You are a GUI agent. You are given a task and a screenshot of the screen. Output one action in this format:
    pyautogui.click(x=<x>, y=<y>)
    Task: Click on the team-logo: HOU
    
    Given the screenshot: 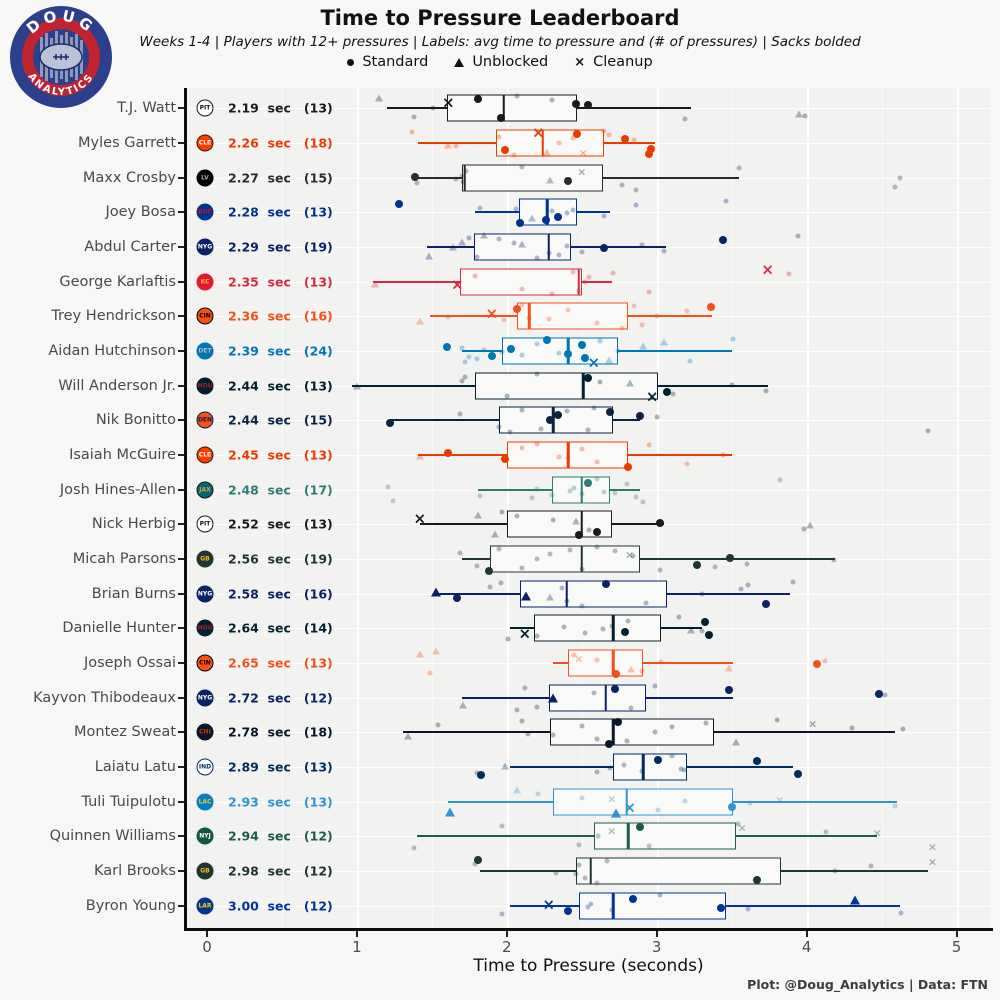 What is the action you would take?
    pyautogui.click(x=205, y=628)
    